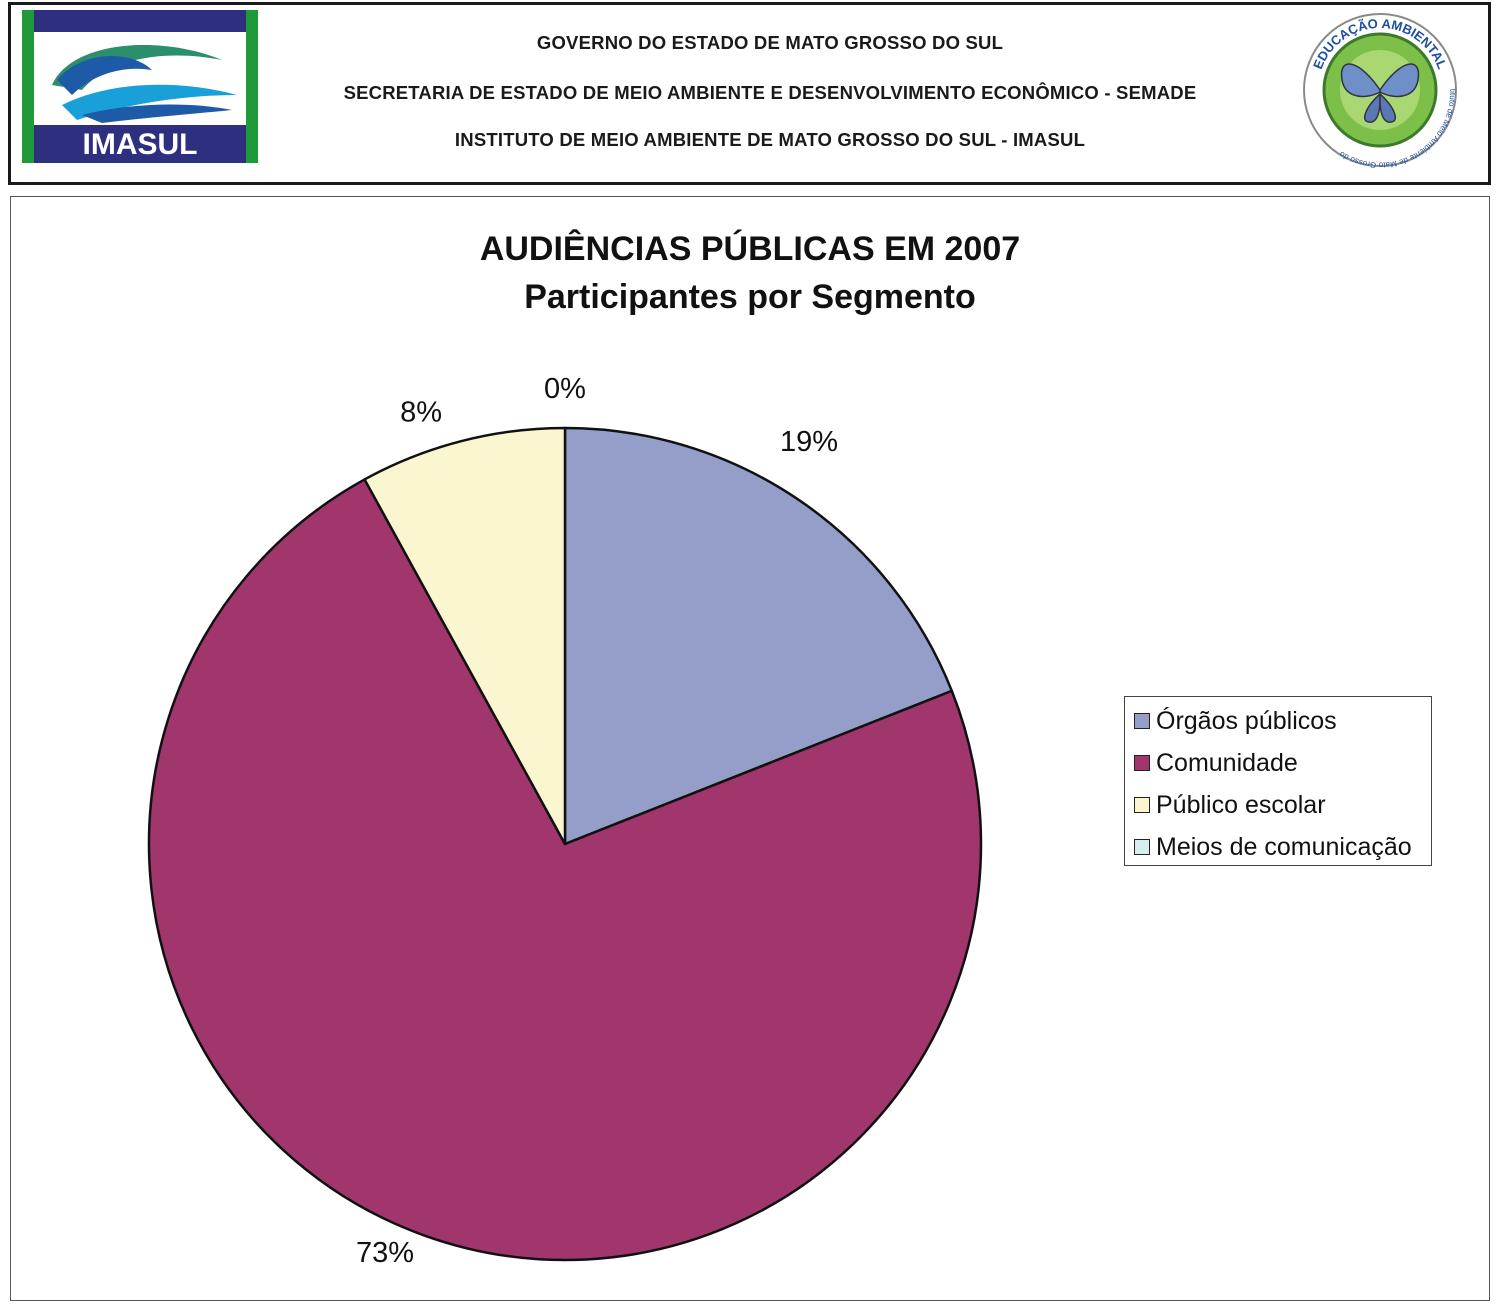 This screenshot has width=1500, height=1310. I want to click on legend-swatch-comunidade, so click(1142, 763).